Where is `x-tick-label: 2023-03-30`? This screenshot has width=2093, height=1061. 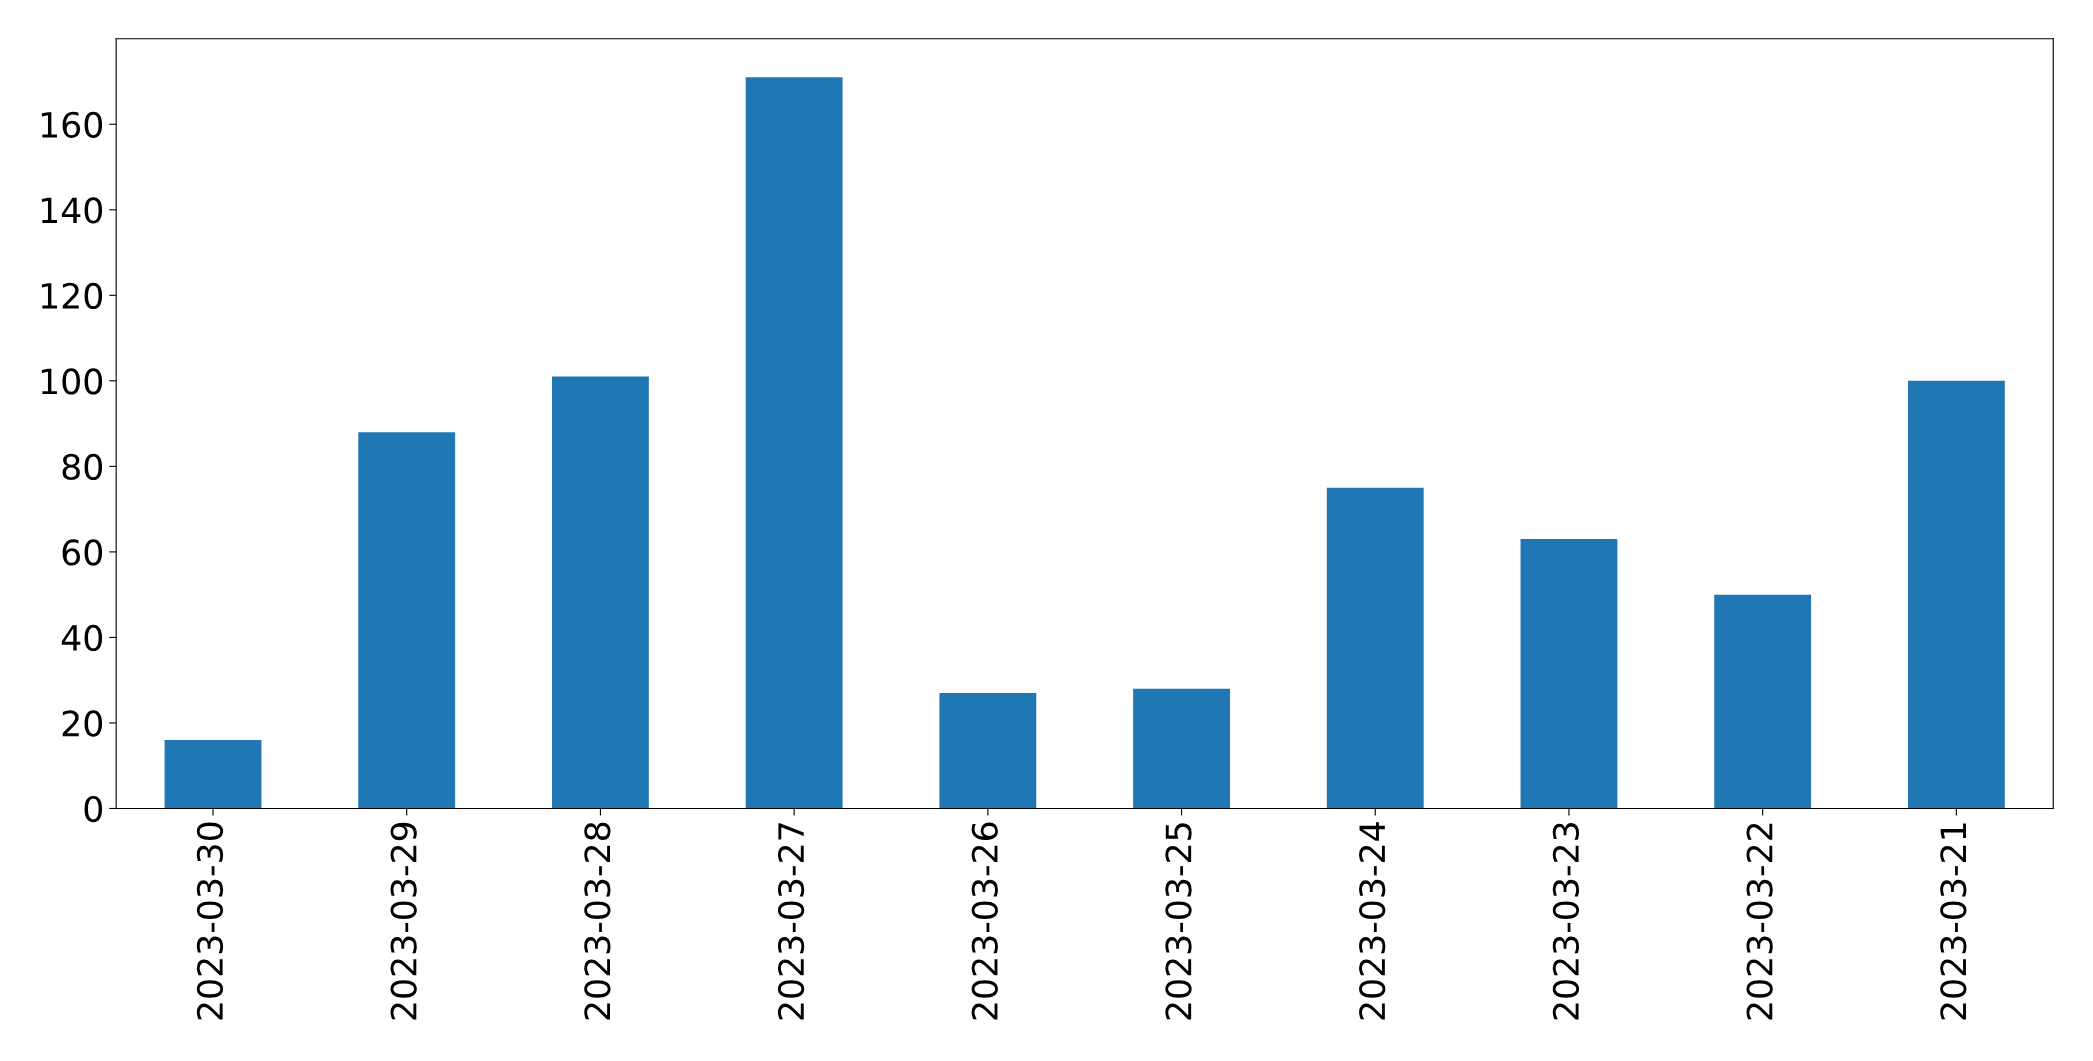 x-tick-label: 2023-03-30 is located at coordinates (210, 921).